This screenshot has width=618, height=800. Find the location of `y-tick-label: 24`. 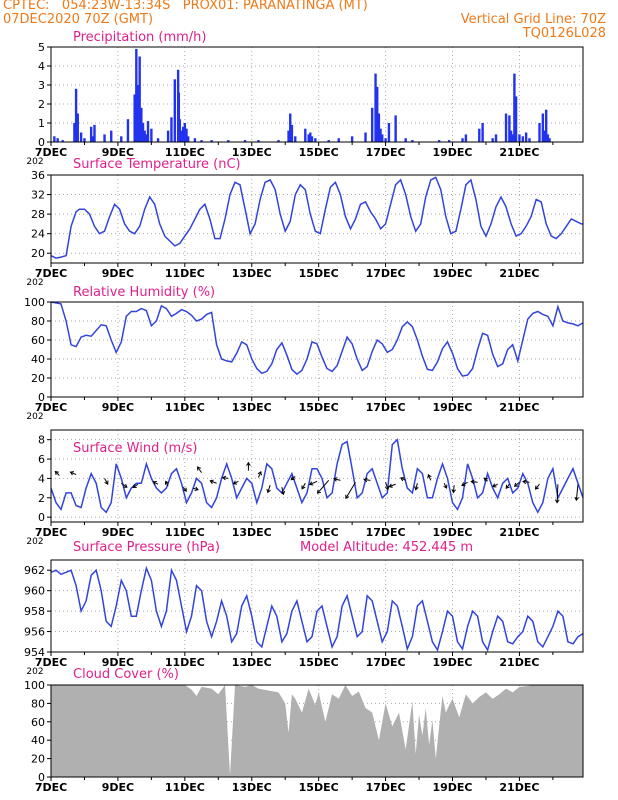

y-tick-label: 24 is located at coordinates (38, 234).